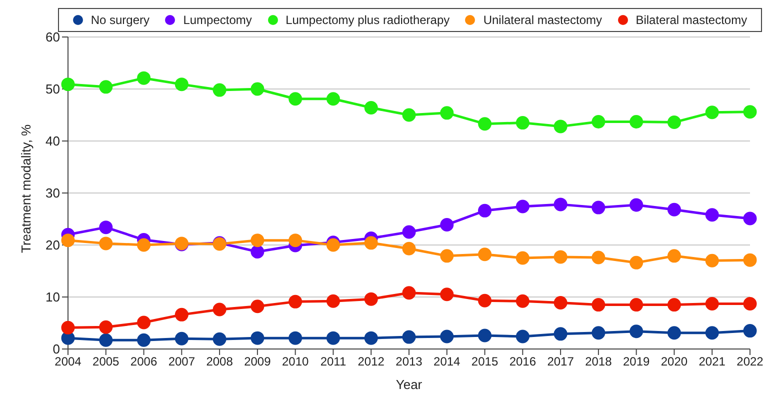  I want to click on legend-label: Bilateral mastectomy, so click(691, 20).